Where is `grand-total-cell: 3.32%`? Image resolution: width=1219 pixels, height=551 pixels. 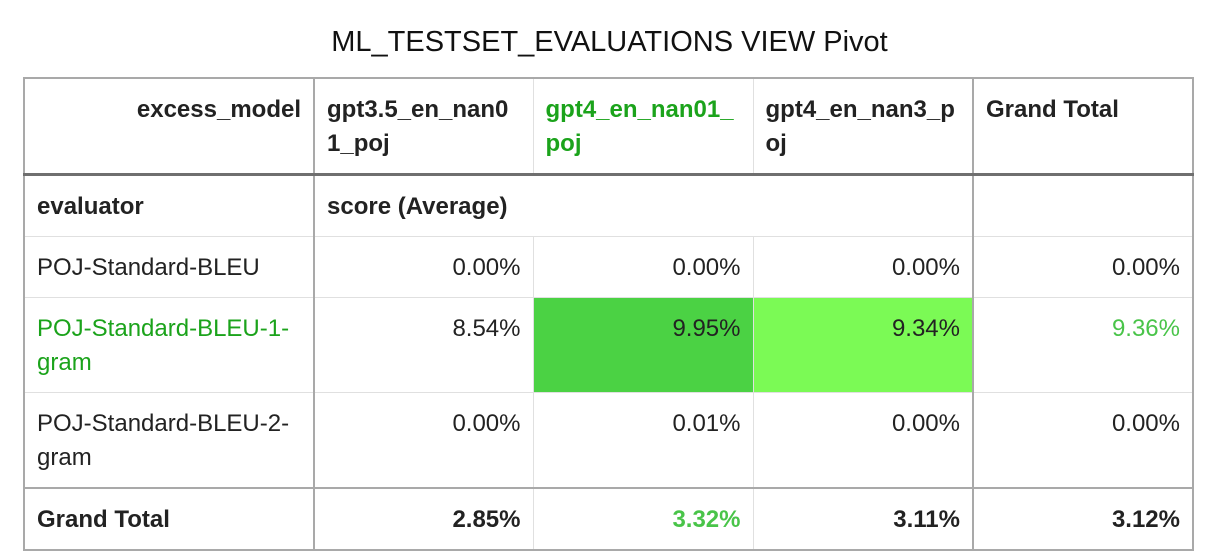 grand-total-cell: 3.32% is located at coordinates (642, 518).